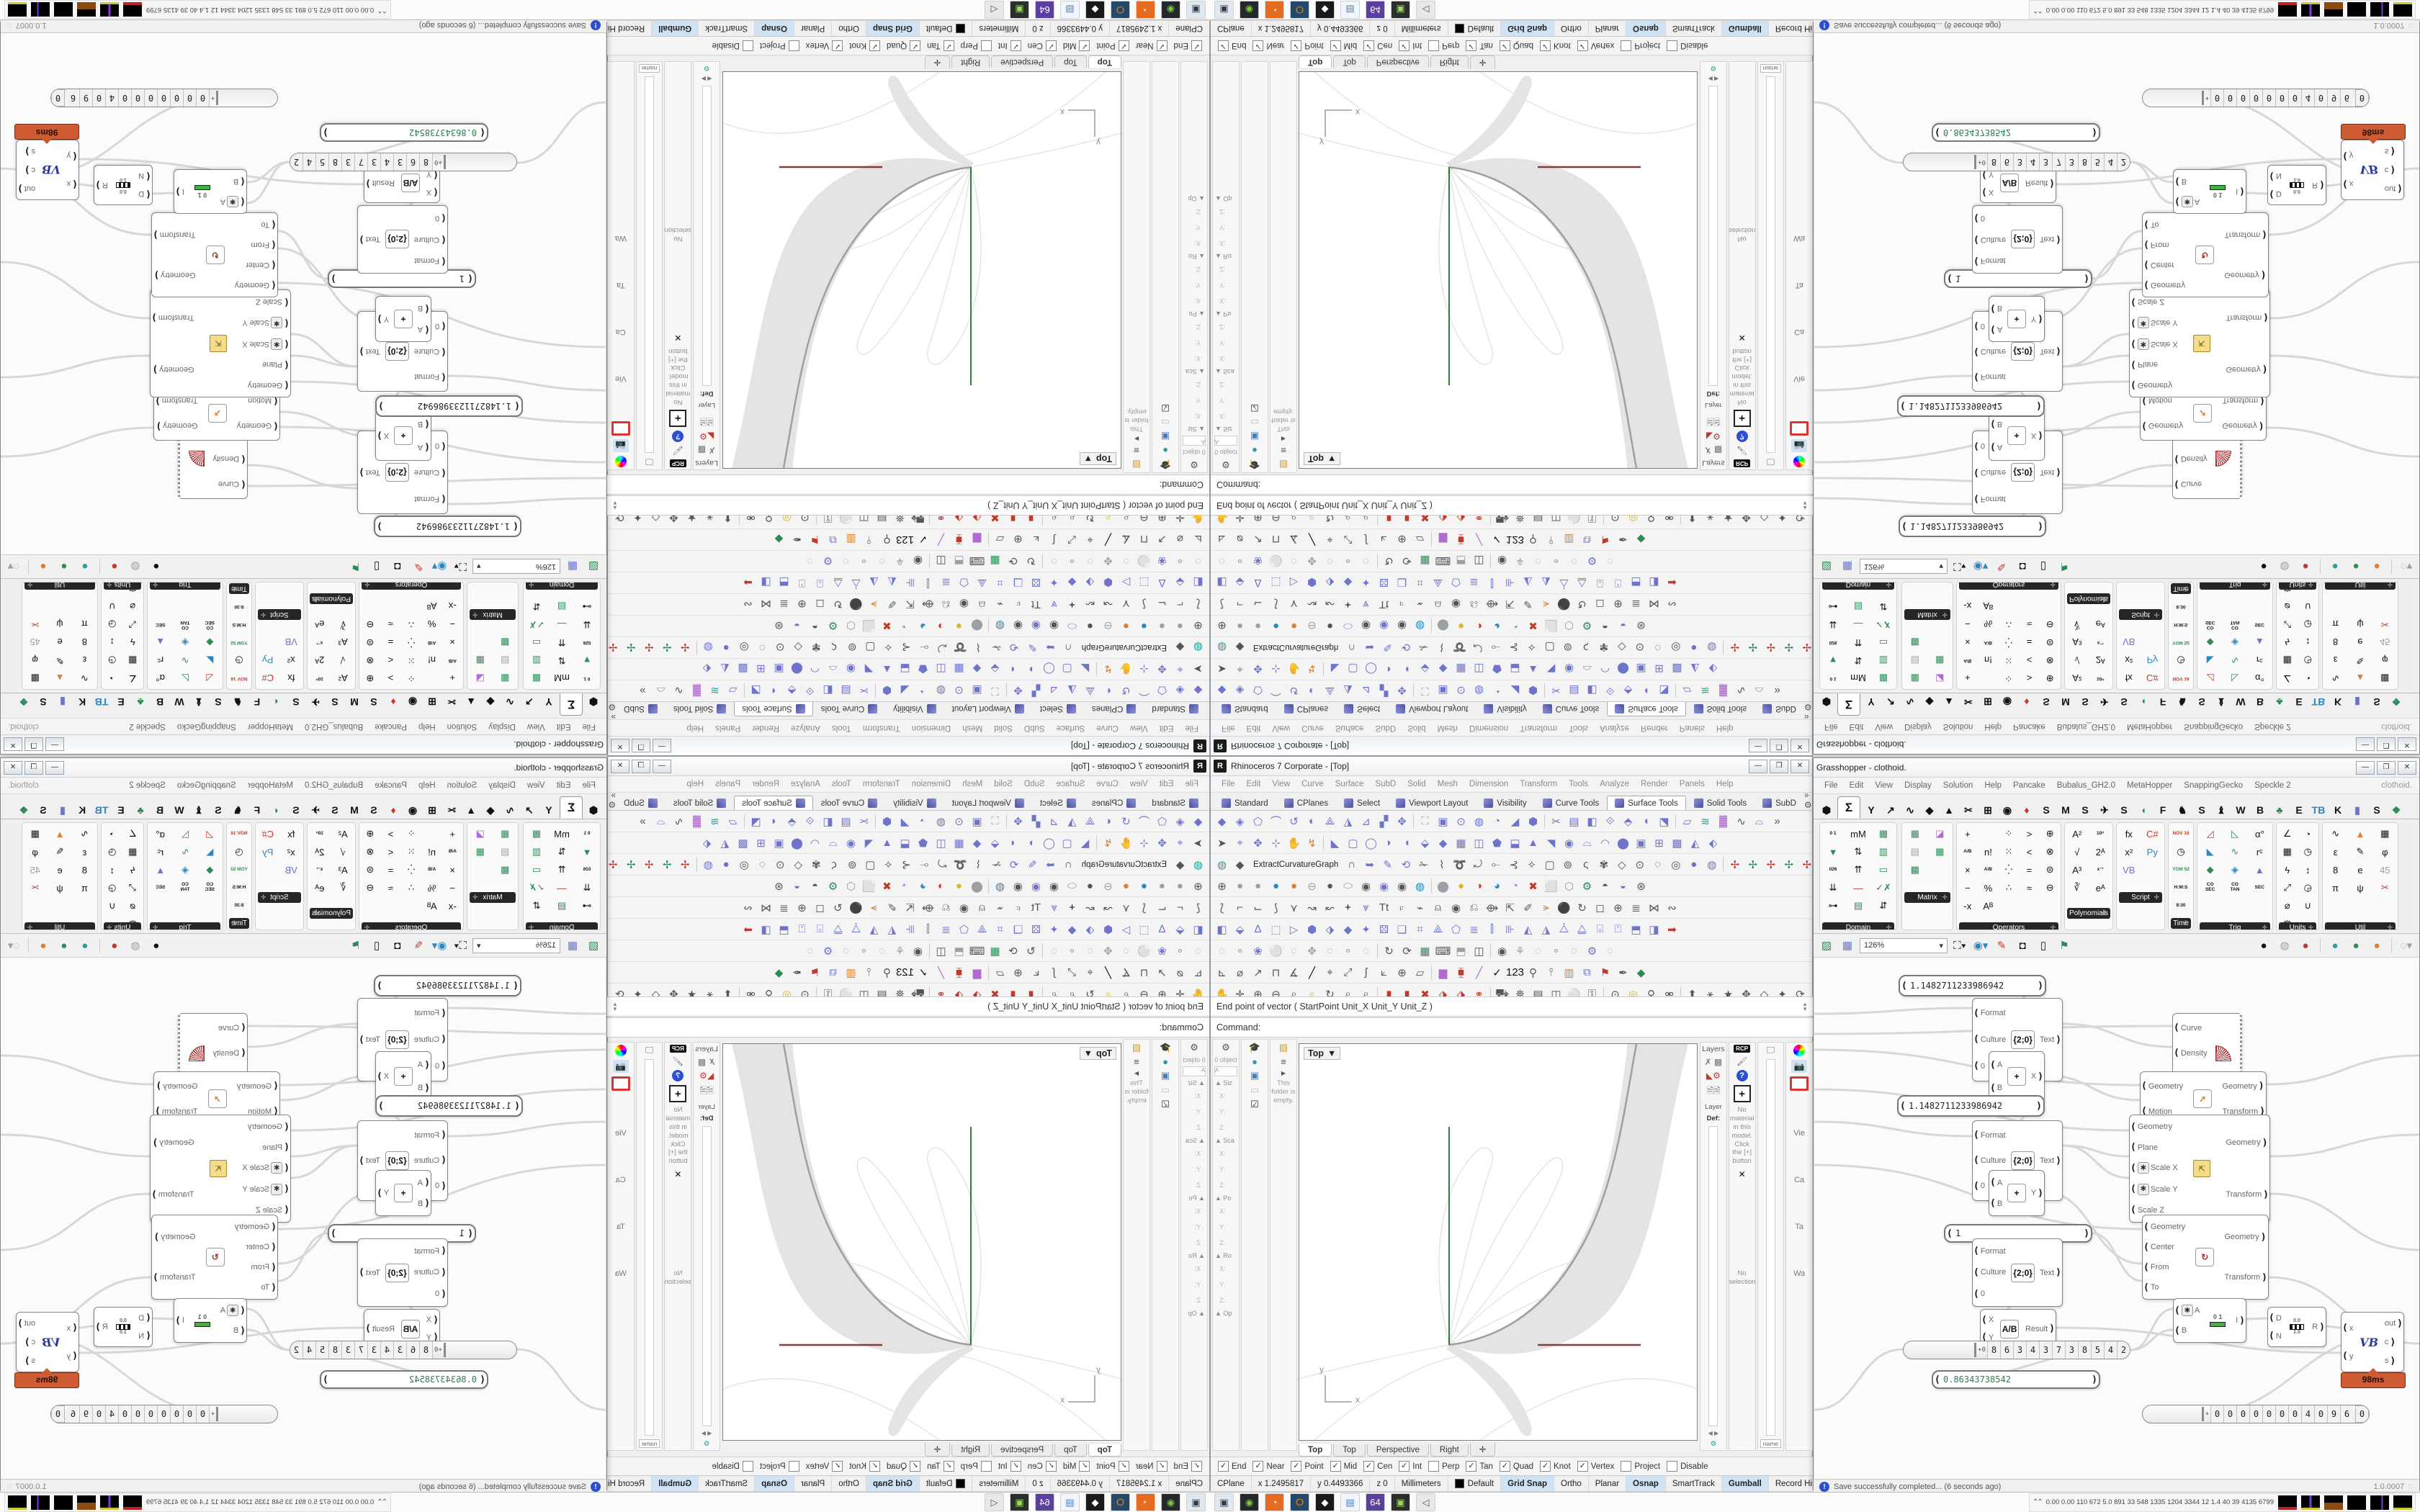  Describe the element at coordinates (2307, 887) in the screenshot. I see `component-icon: ◶` at that location.